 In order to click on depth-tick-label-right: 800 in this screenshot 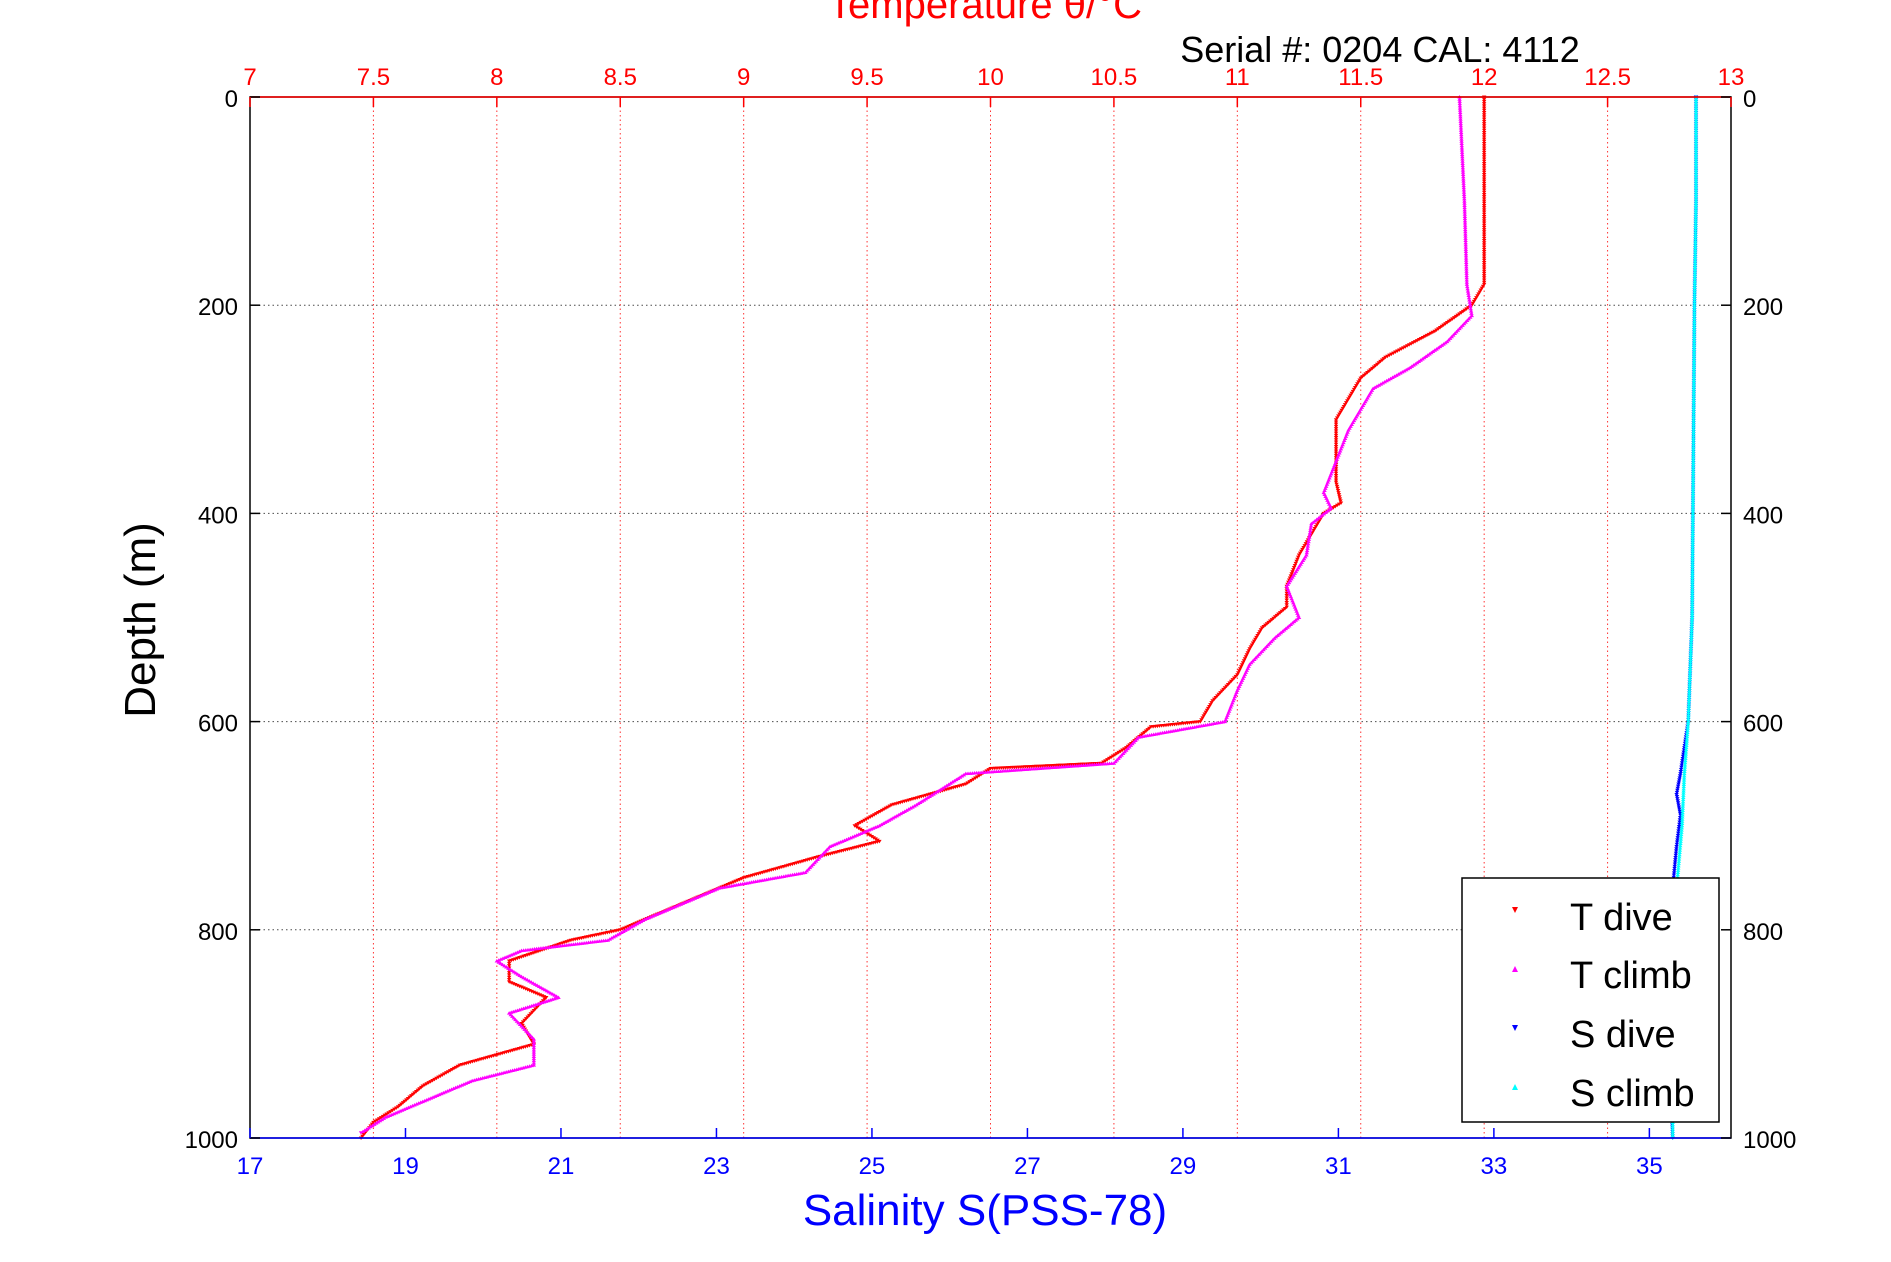, I will do `click(1763, 932)`.